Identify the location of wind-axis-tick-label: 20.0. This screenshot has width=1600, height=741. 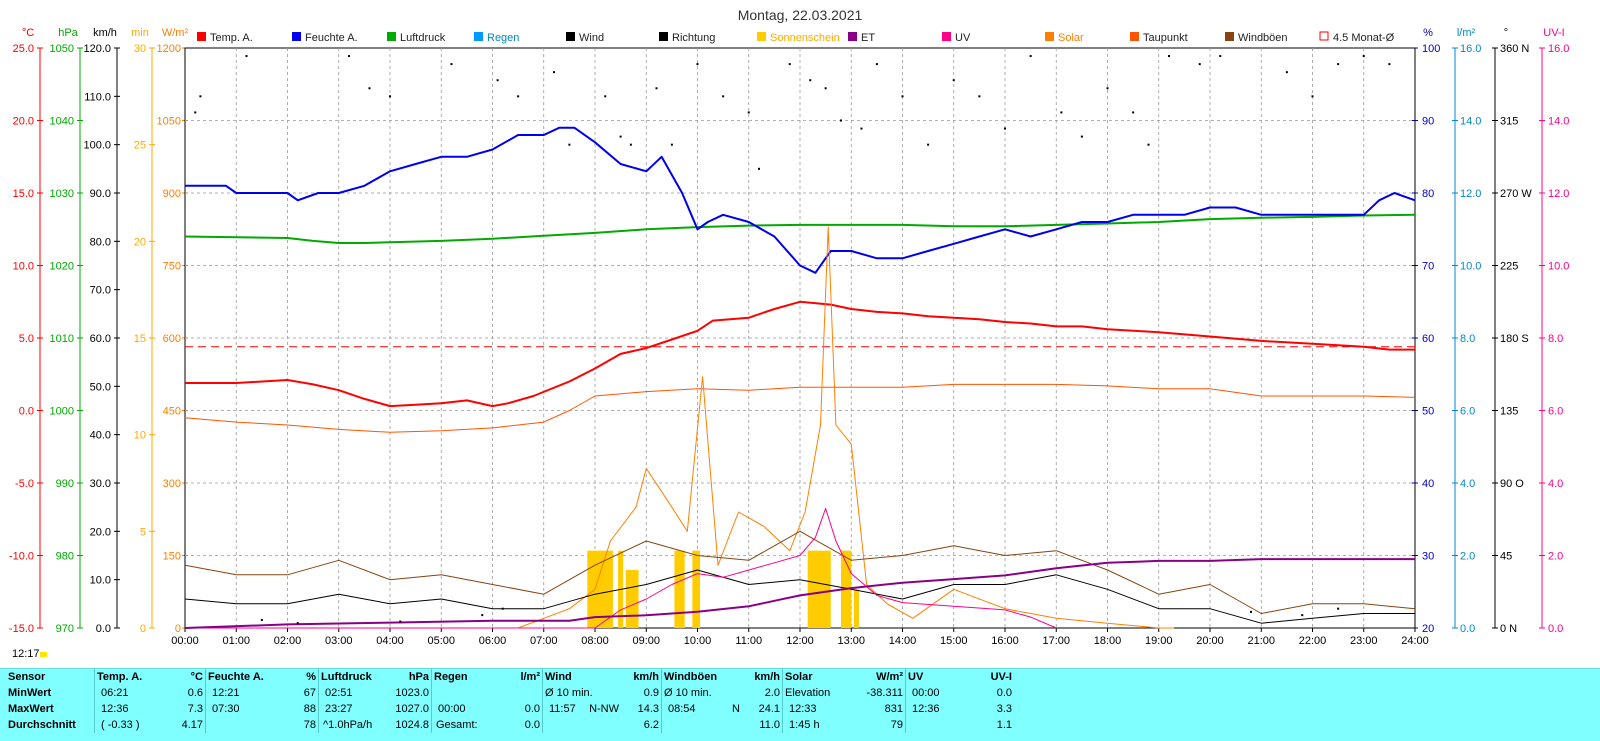
(100, 532).